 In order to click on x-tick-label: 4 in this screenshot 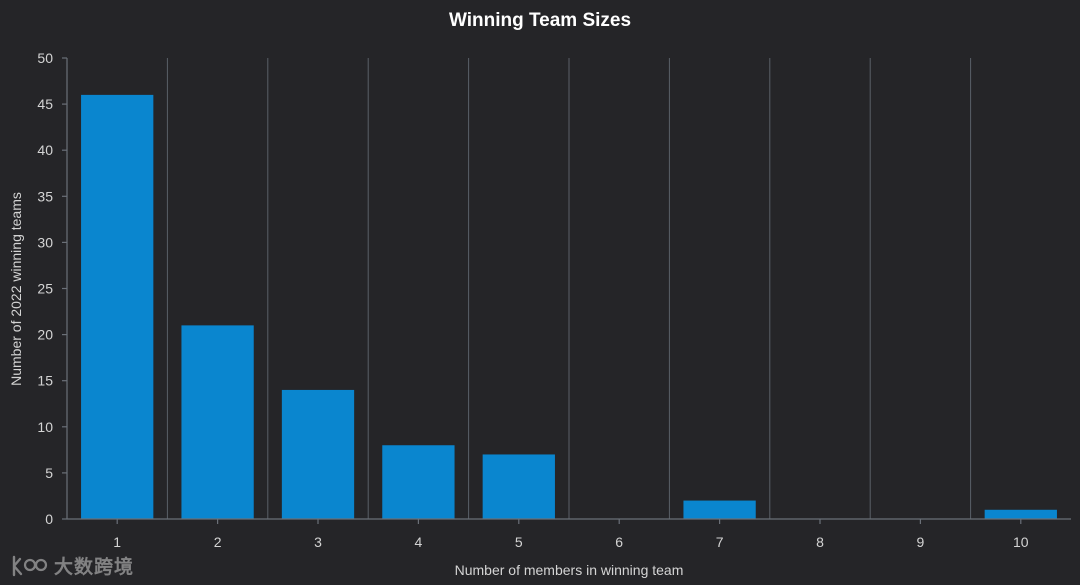, I will do `click(419, 542)`.